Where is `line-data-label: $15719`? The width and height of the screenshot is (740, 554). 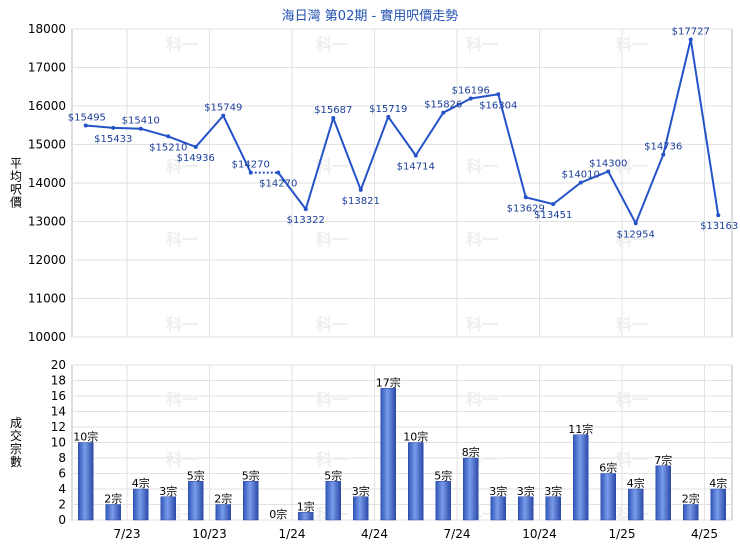 line-data-label: $15719 is located at coordinates (388, 109).